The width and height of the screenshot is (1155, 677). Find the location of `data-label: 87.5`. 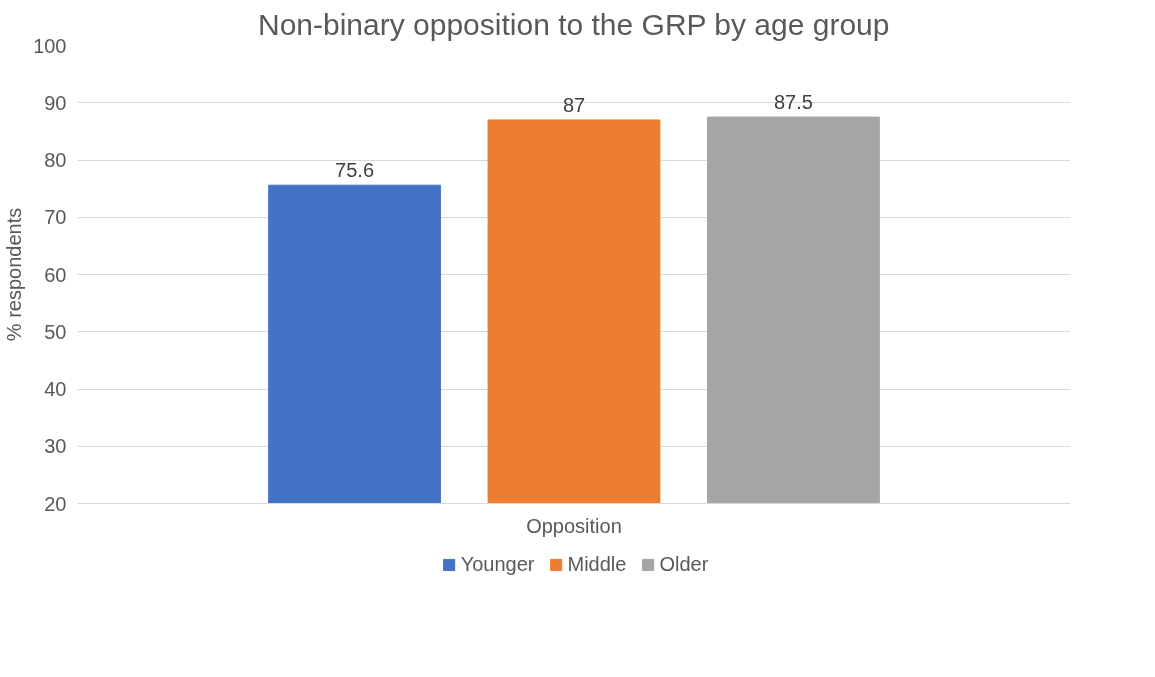

data-label: 87.5 is located at coordinates (793, 102).